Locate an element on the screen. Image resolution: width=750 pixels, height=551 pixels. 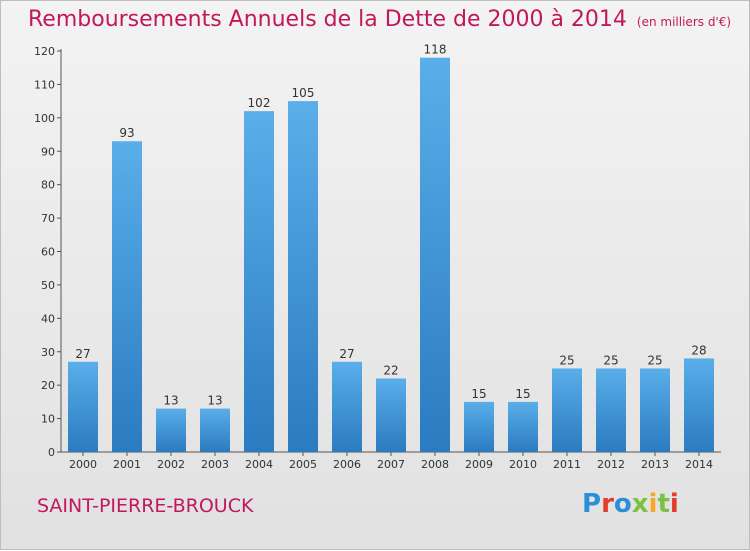
x-tick-label: 2005 is located at coordinates (303, 464).